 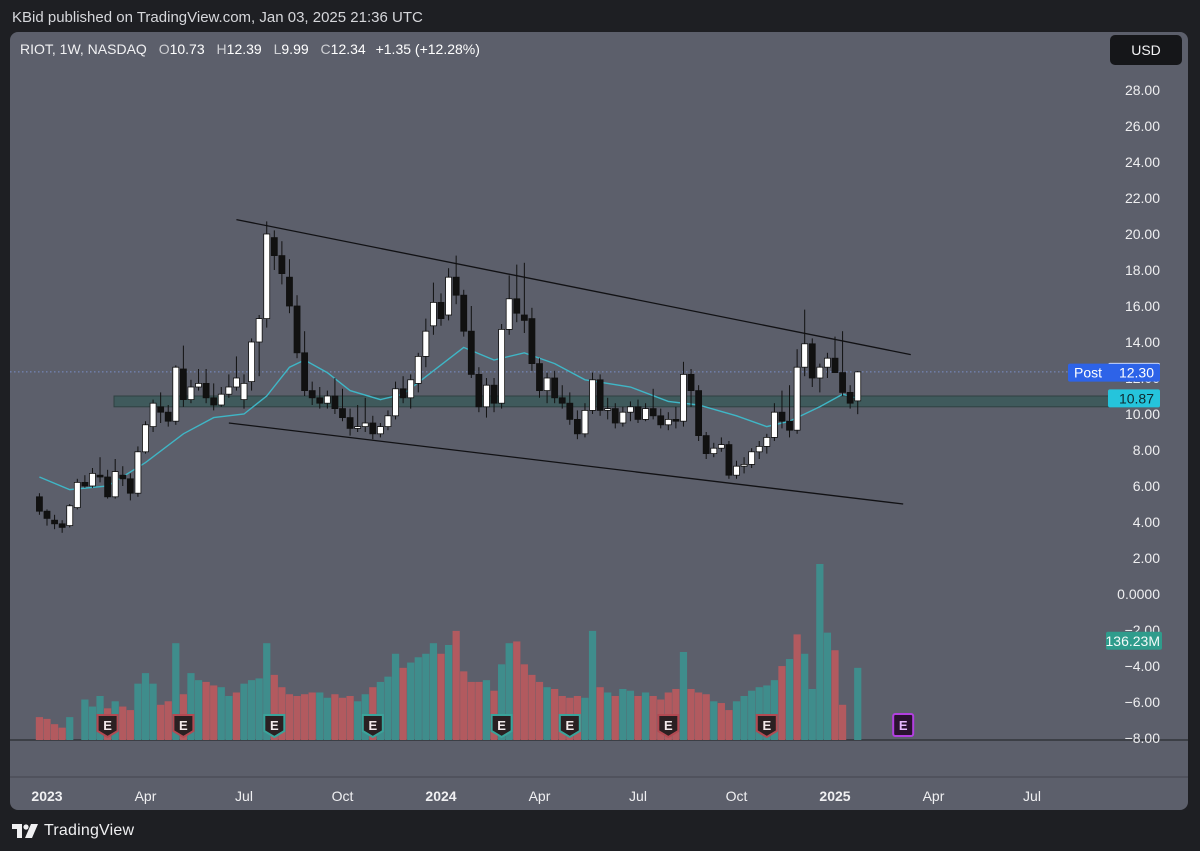 What do you see at coordinates (1142, 306) in the screenshot?
I see `y-tick-label: 16.00` at bounding box center [1142, 306].